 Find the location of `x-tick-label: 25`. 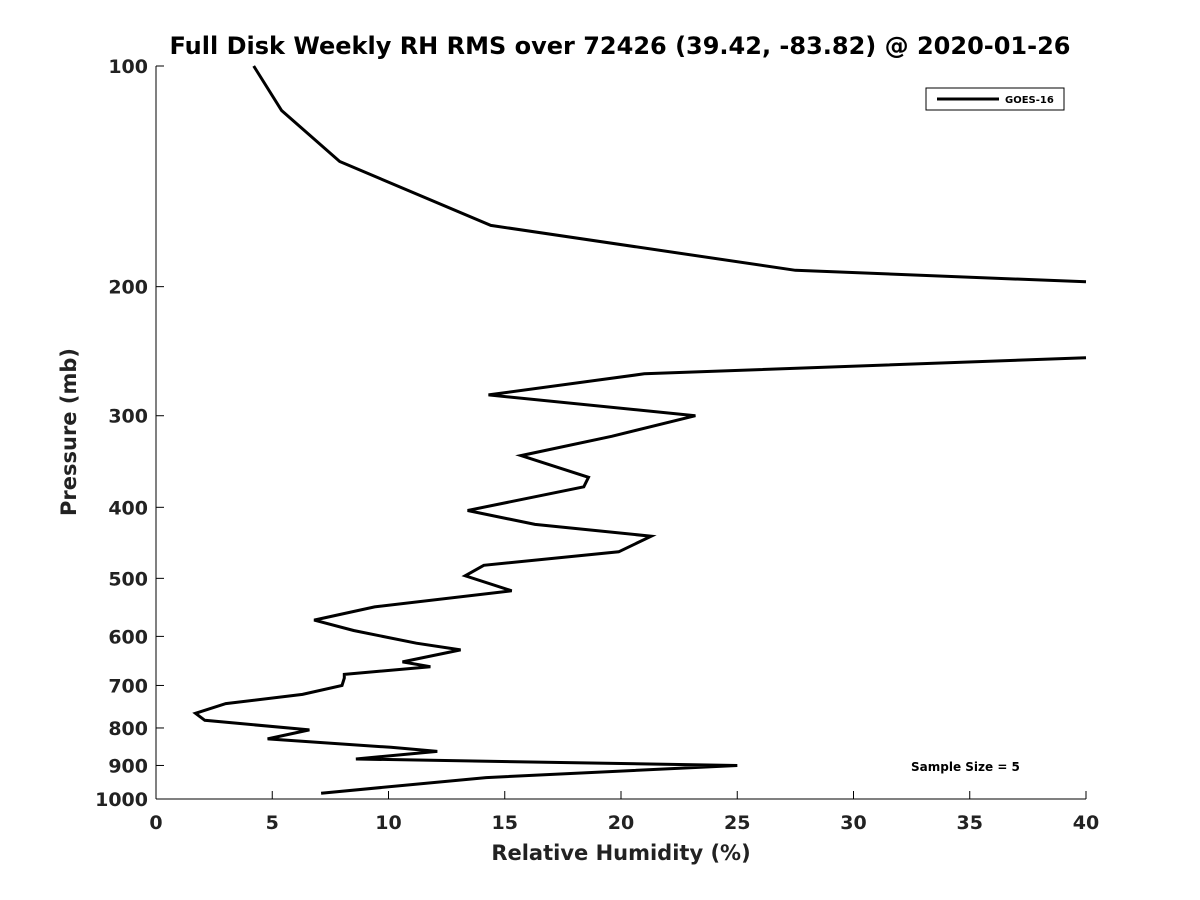

x-tick-label: 25 is located at coordinates (737, 823).